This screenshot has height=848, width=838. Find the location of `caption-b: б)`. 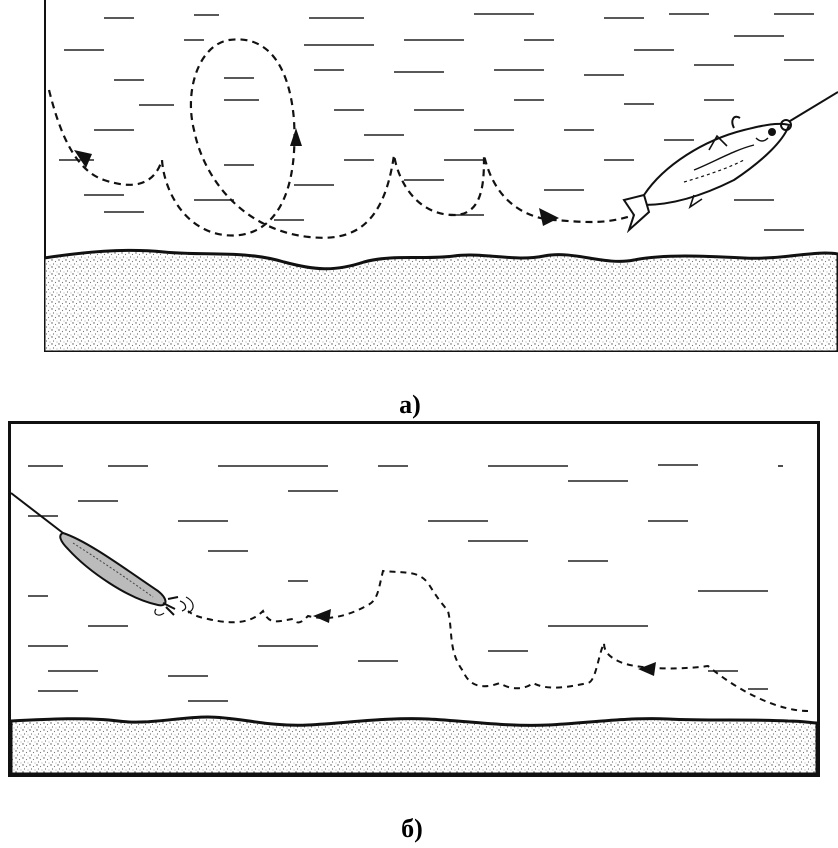

caption-b: б) is located at coordinates (412, 828).